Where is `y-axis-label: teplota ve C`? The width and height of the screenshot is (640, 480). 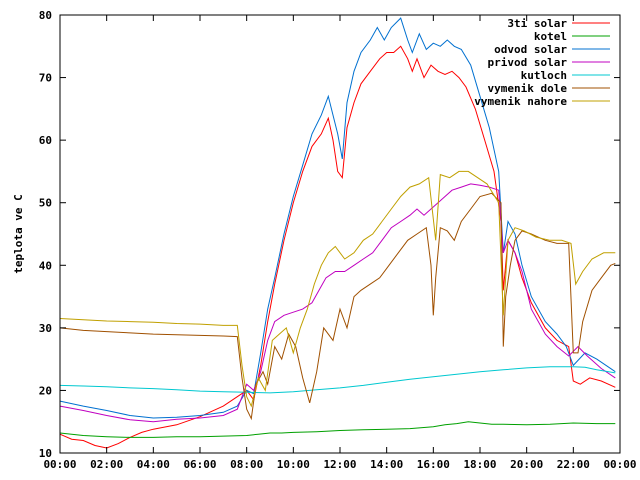 y-axis-label: teplota ve C is located at coordinates (18, 233).